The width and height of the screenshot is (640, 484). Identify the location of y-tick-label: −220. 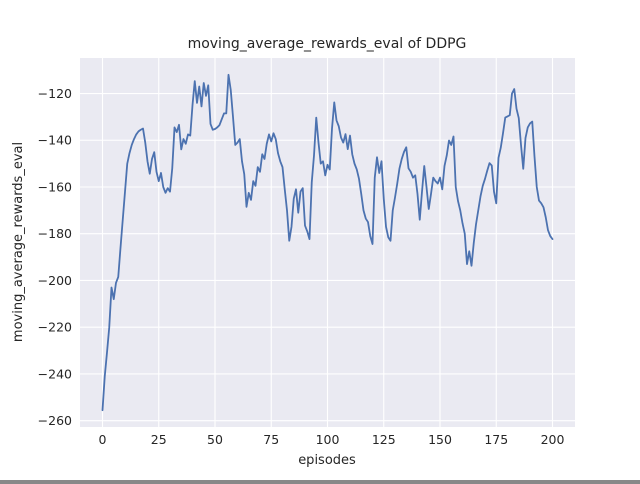
(55, 327).